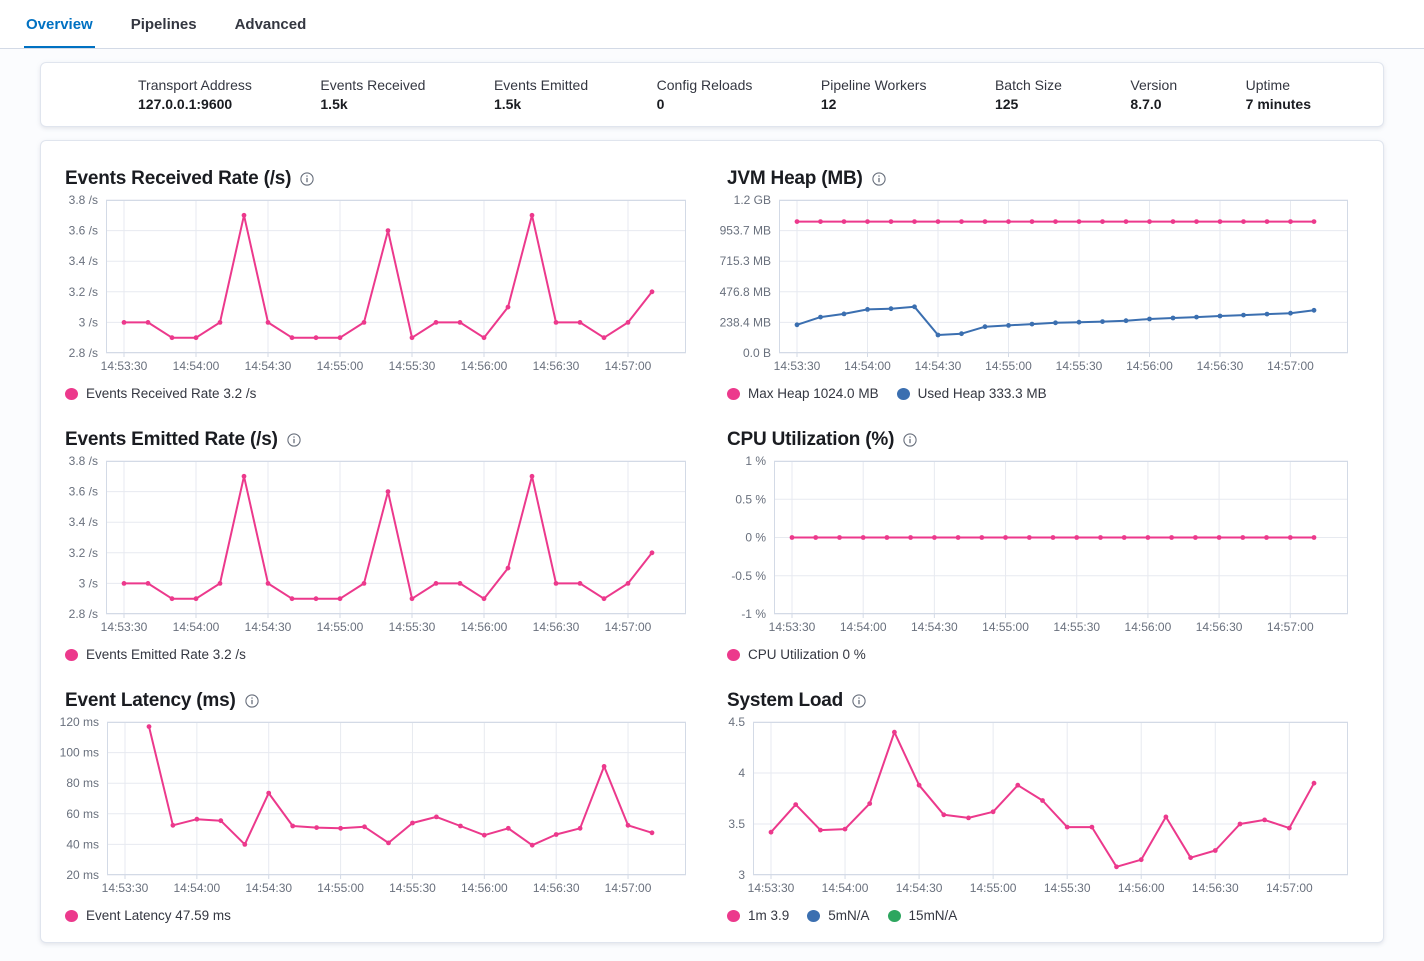 The image size is (1424, 961). What do you see at coordinates (271, 29) in the screenshot?
I see `tab-advanced: Advanced` at bounding box center [271, 29].